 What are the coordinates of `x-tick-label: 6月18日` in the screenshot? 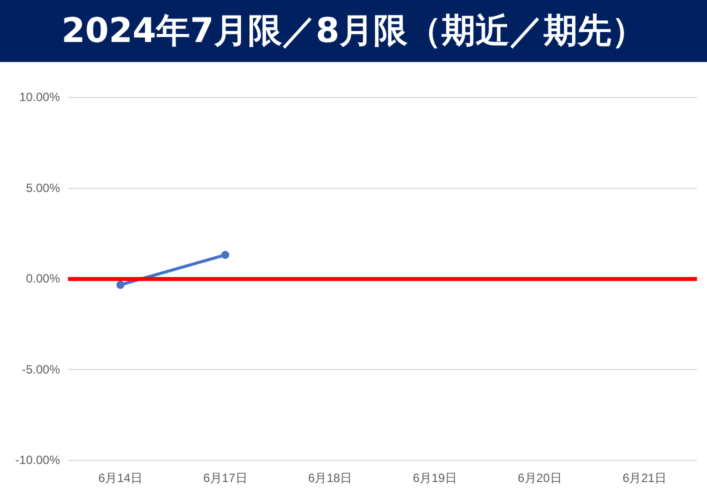 It's located at (330, 478).